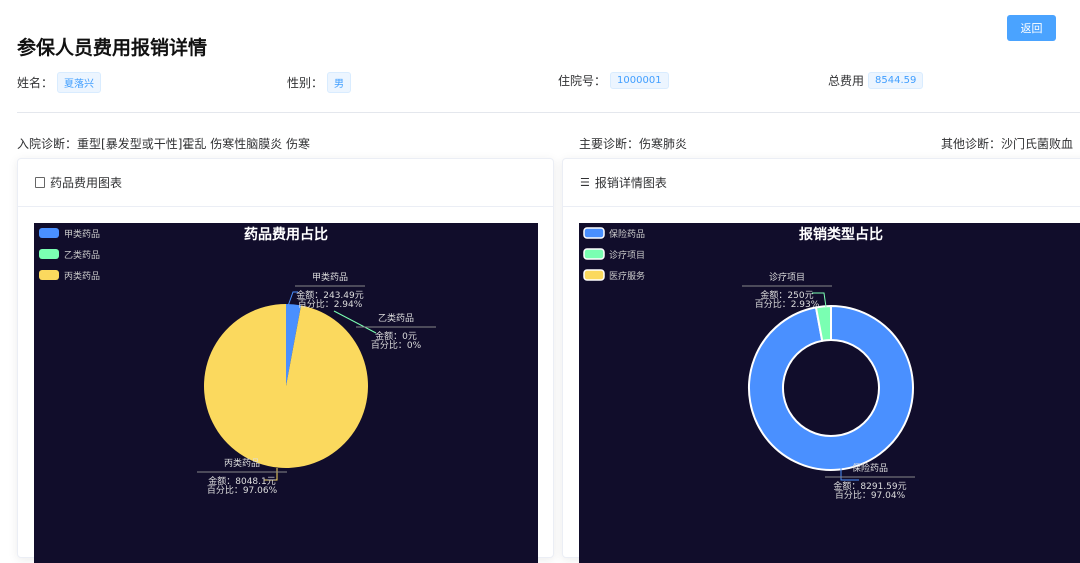 Image resolution: width=1080 pixels, height=563 pixels. I want to click on legend-label: 医疗服务, so click(627, 276).